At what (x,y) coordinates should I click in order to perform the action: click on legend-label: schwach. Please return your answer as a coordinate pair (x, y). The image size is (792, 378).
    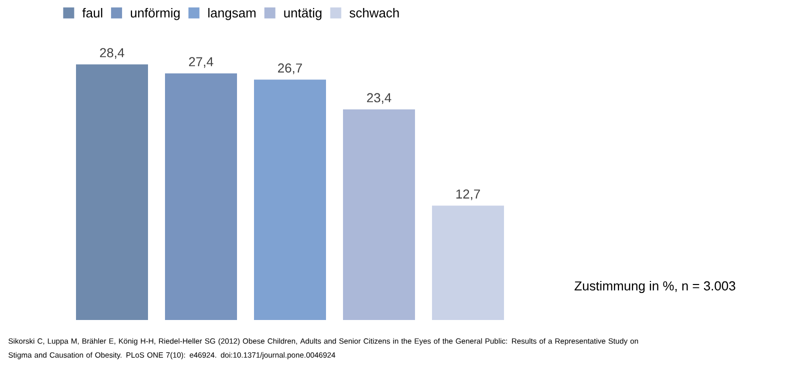
    Looking at the image, I should click on (374, 13).